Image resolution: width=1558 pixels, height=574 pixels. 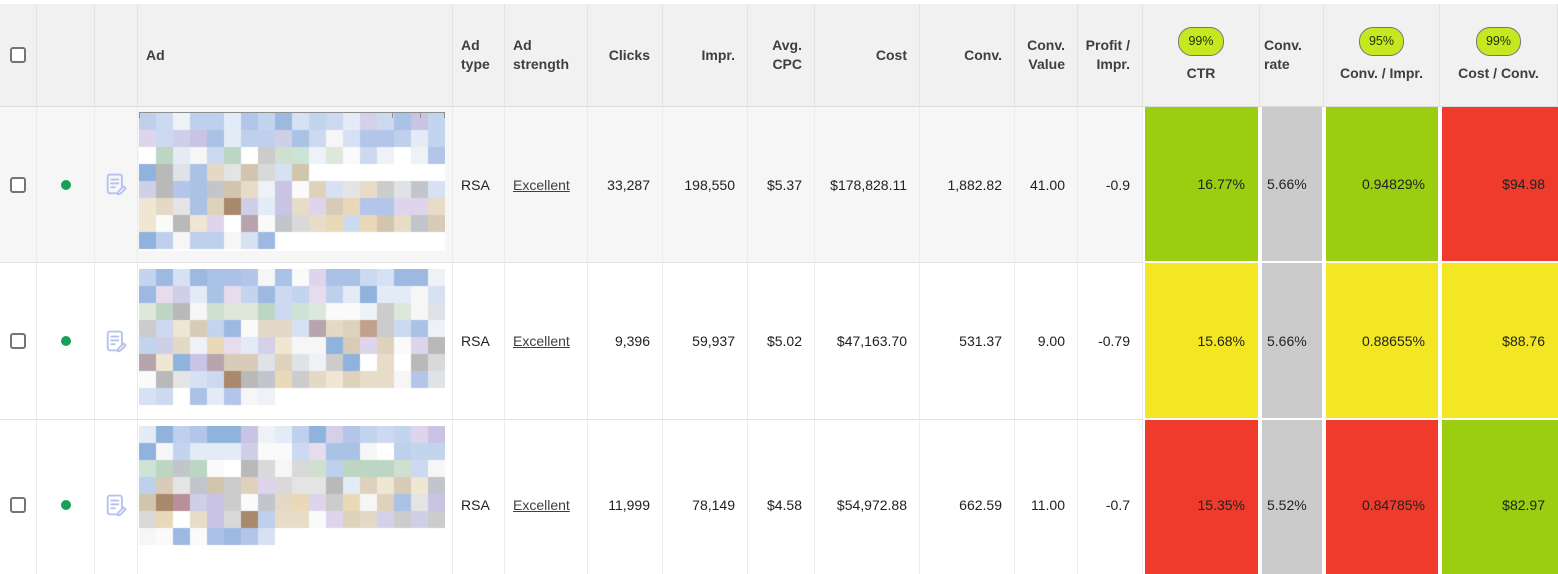 I want to click on cost-per-conv-cell: $88.76, so click(x=1499, y=341).